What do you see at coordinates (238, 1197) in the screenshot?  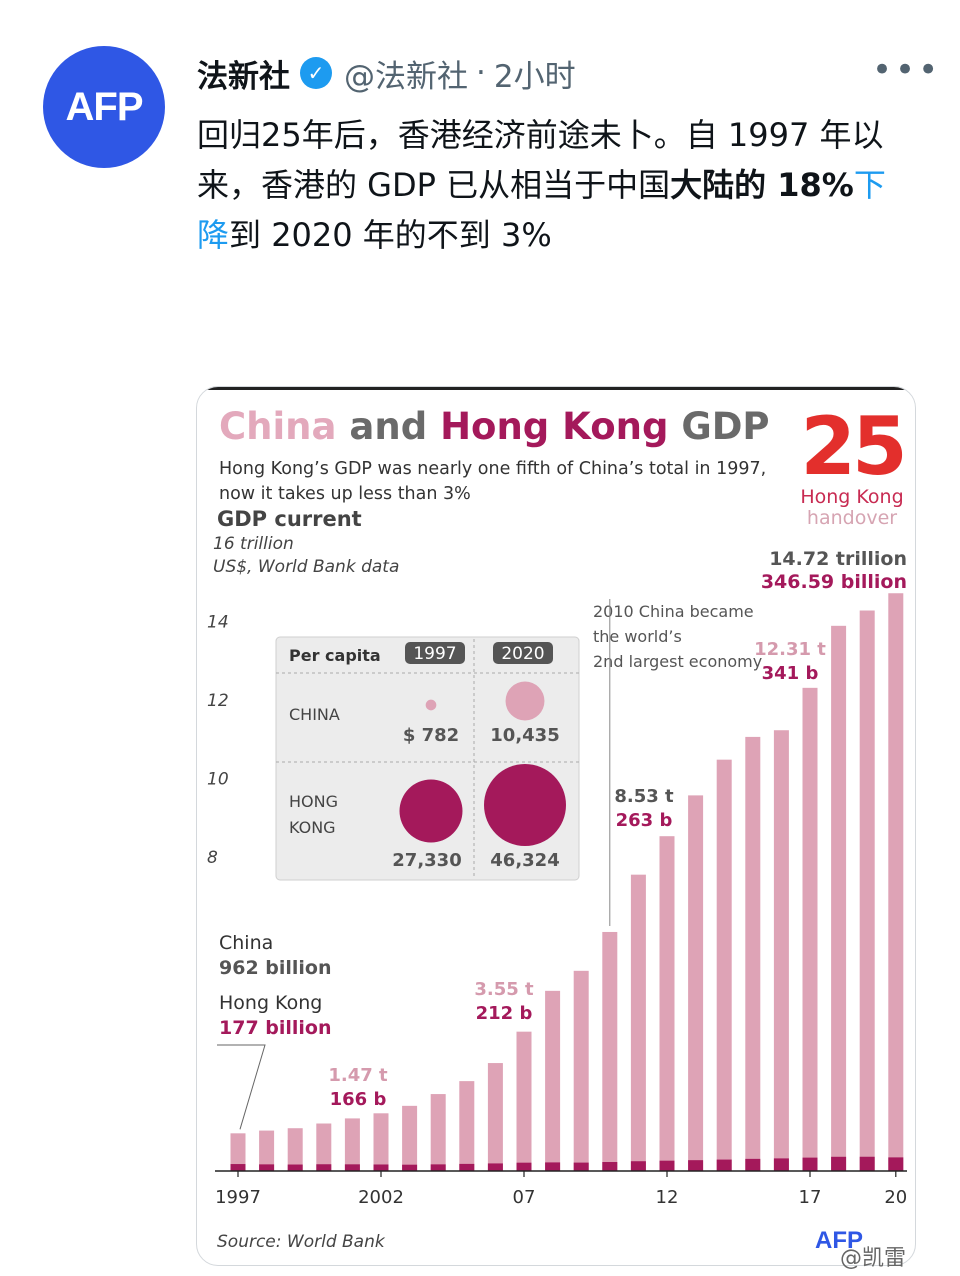 I see `x-tick-label: 1997` at bounding box center [238, 1197].